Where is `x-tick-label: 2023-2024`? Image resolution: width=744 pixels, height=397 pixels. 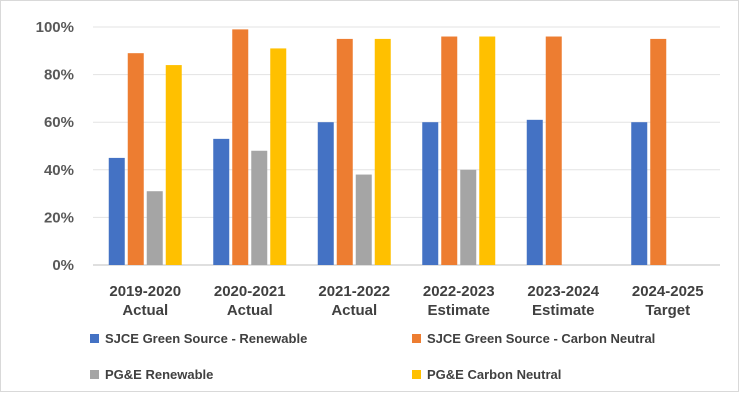
x-tick-label: 2023-2024 is located at coordinates (563, 291).